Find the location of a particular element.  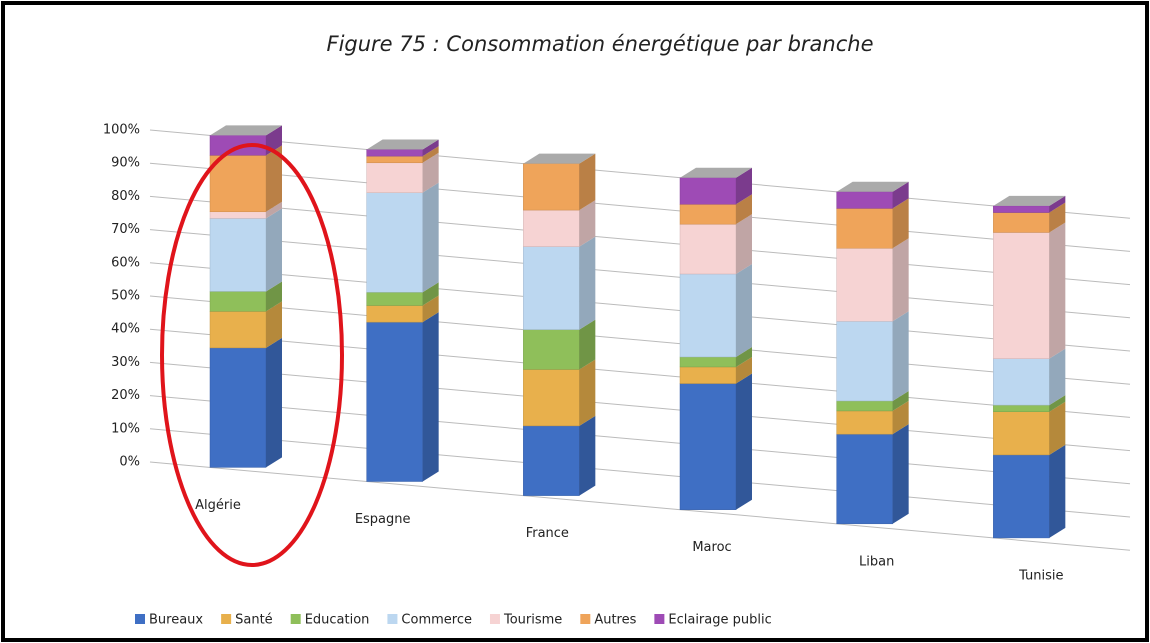

y-tick-label: 100% is located at coordinates (121, 130).